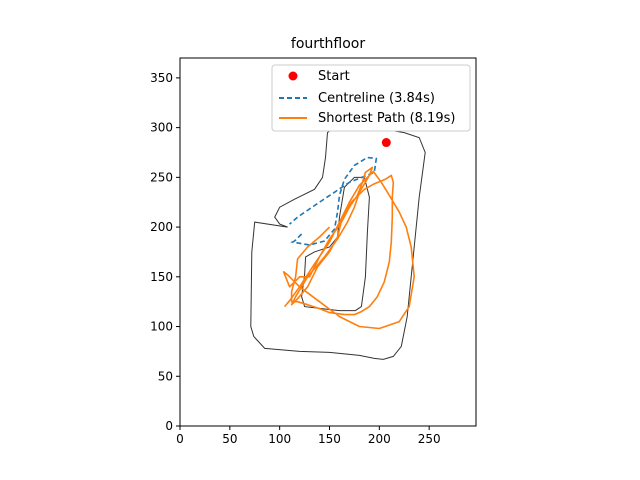 The image size is (640, 480). I want to click on legend-shortest-path-label: Shortest Path (8.19s), so click(386, 118).